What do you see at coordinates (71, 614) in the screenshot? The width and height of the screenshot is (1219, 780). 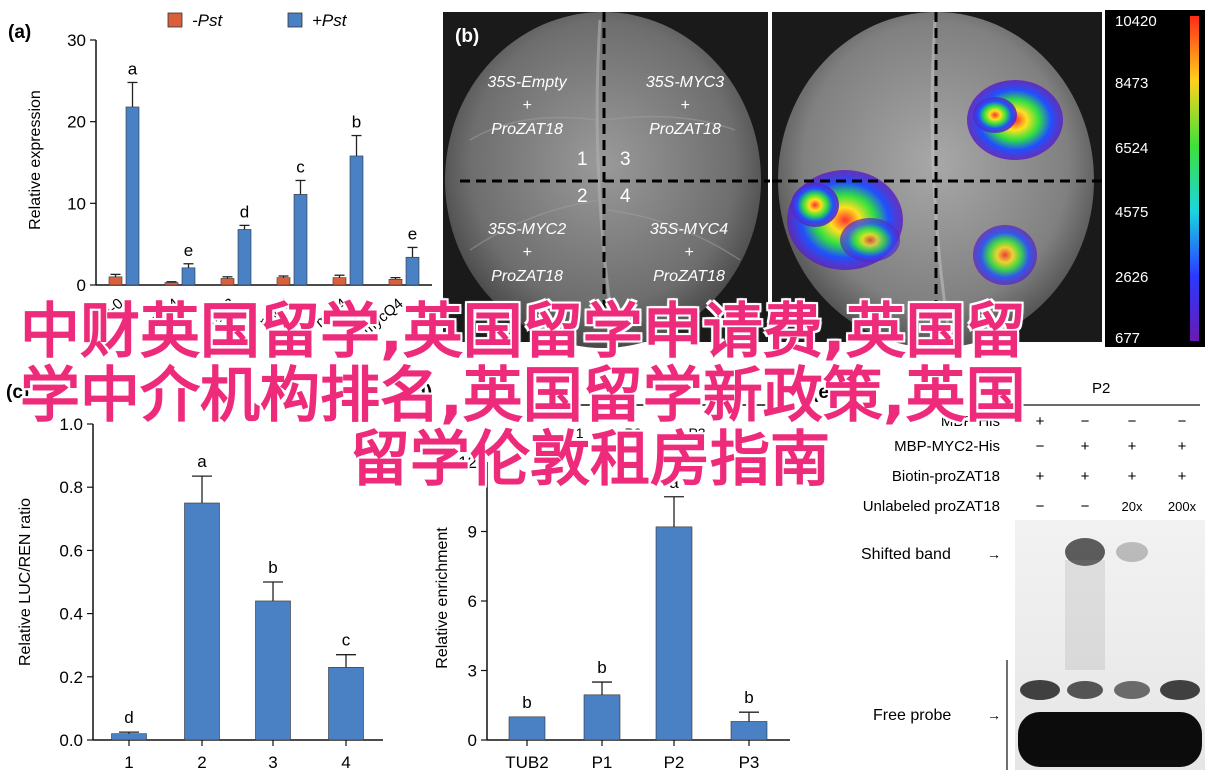 I see `y-tick-label: 0.4` at bounding box center [71, 614].